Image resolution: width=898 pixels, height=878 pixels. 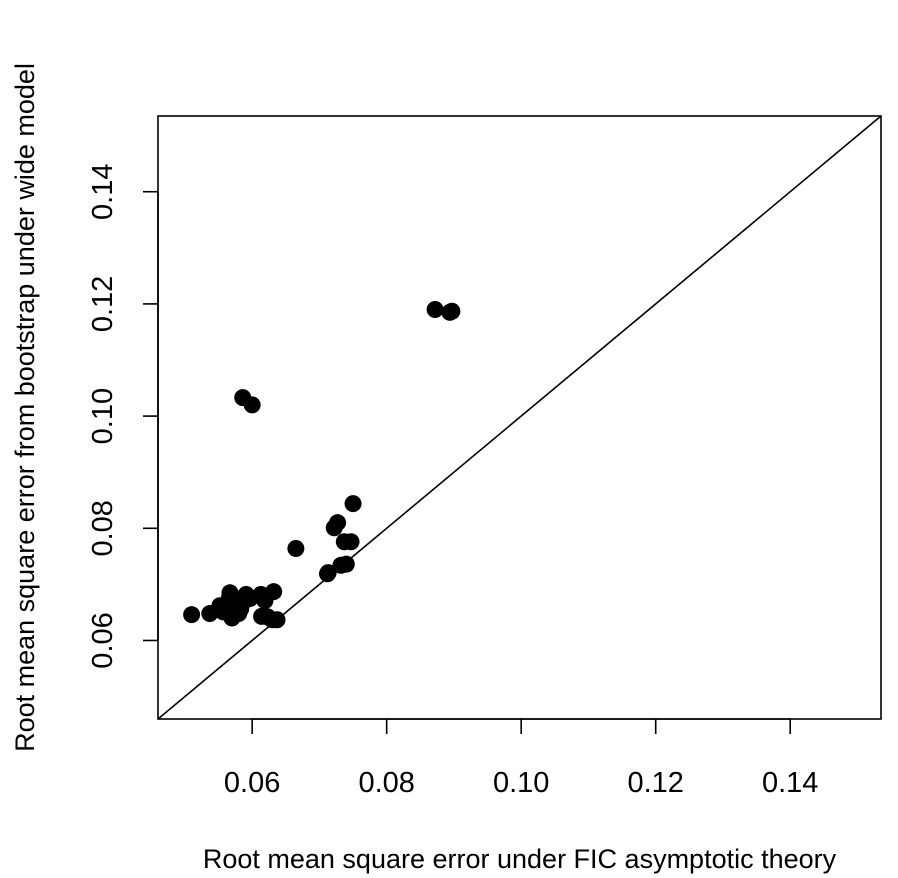 What do you see at coordinates (103, 304) in the screenshot?
I see `y-tick-label: 0.12` at bounding box center [103, 304].